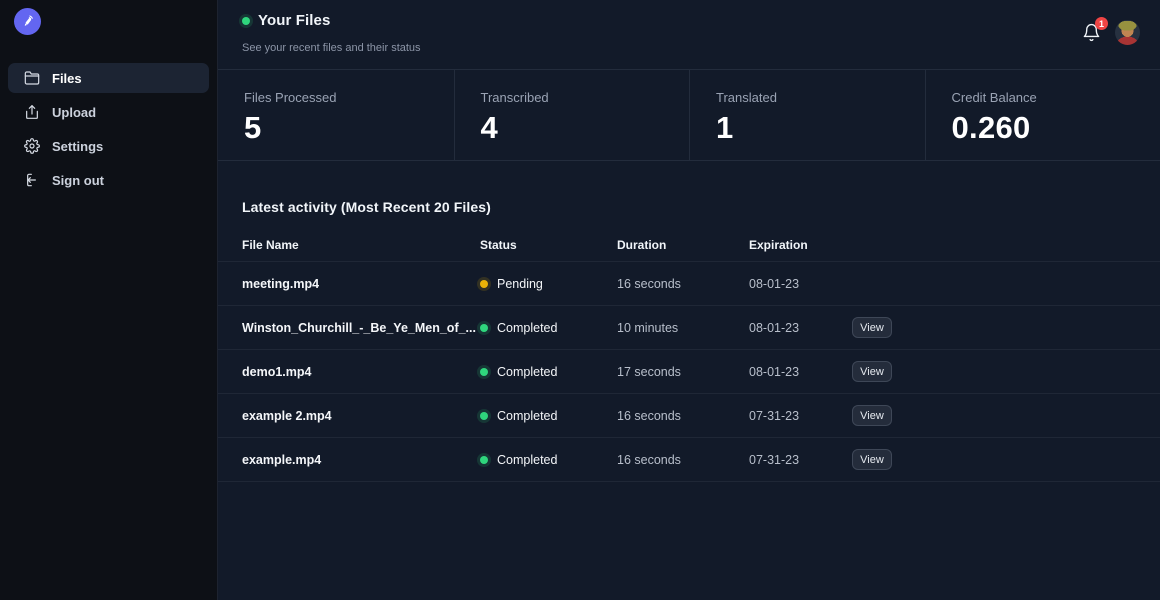  I want to click on column-header-status: Status, so click(498, 245).